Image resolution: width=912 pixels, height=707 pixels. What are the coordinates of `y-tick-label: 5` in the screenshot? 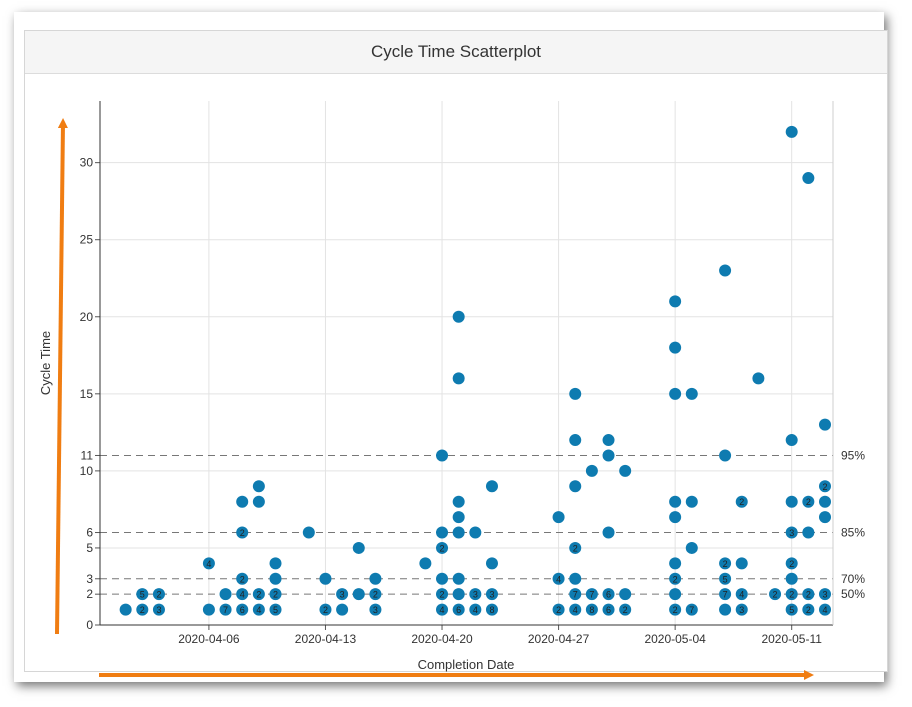 It's located at (89, 548).